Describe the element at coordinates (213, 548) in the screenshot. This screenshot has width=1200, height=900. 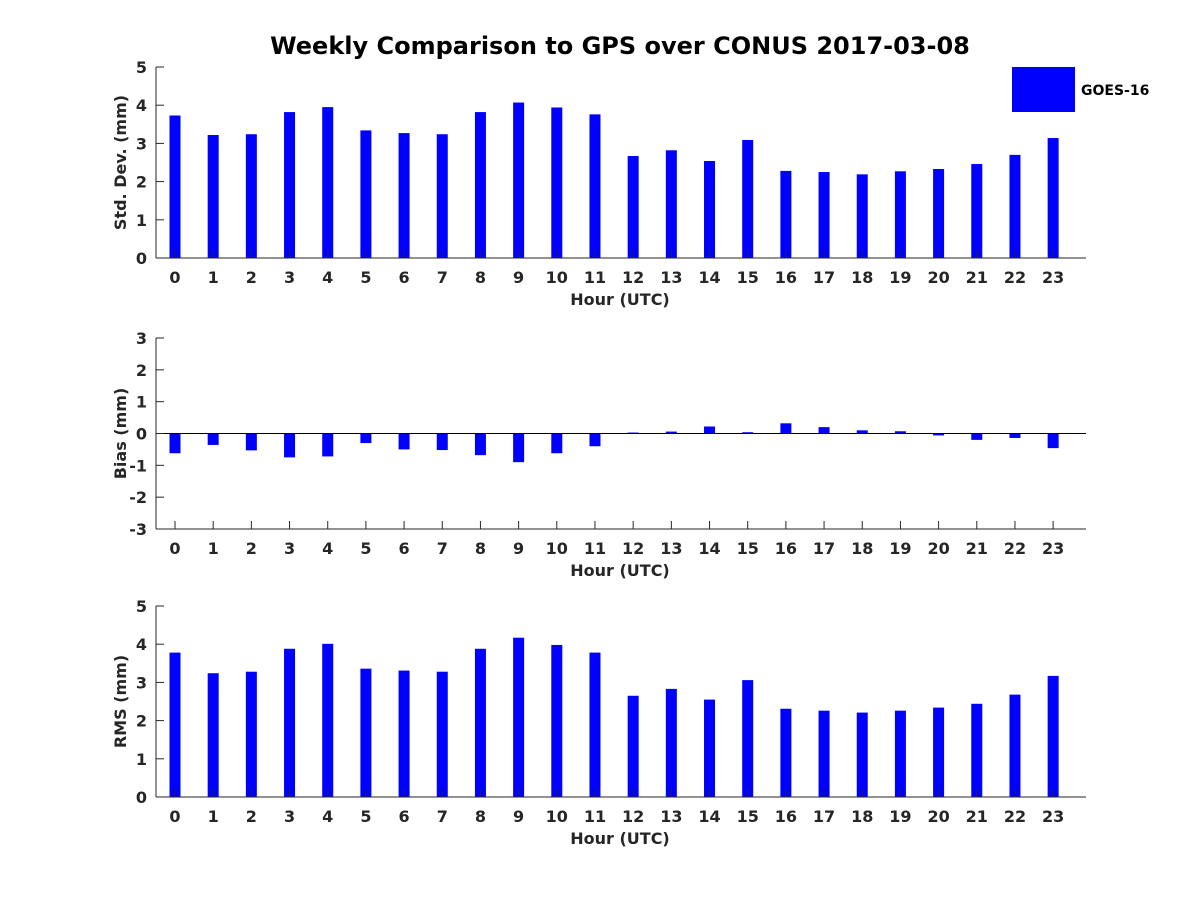
I see `bias-xtick-label: 1` at that location.